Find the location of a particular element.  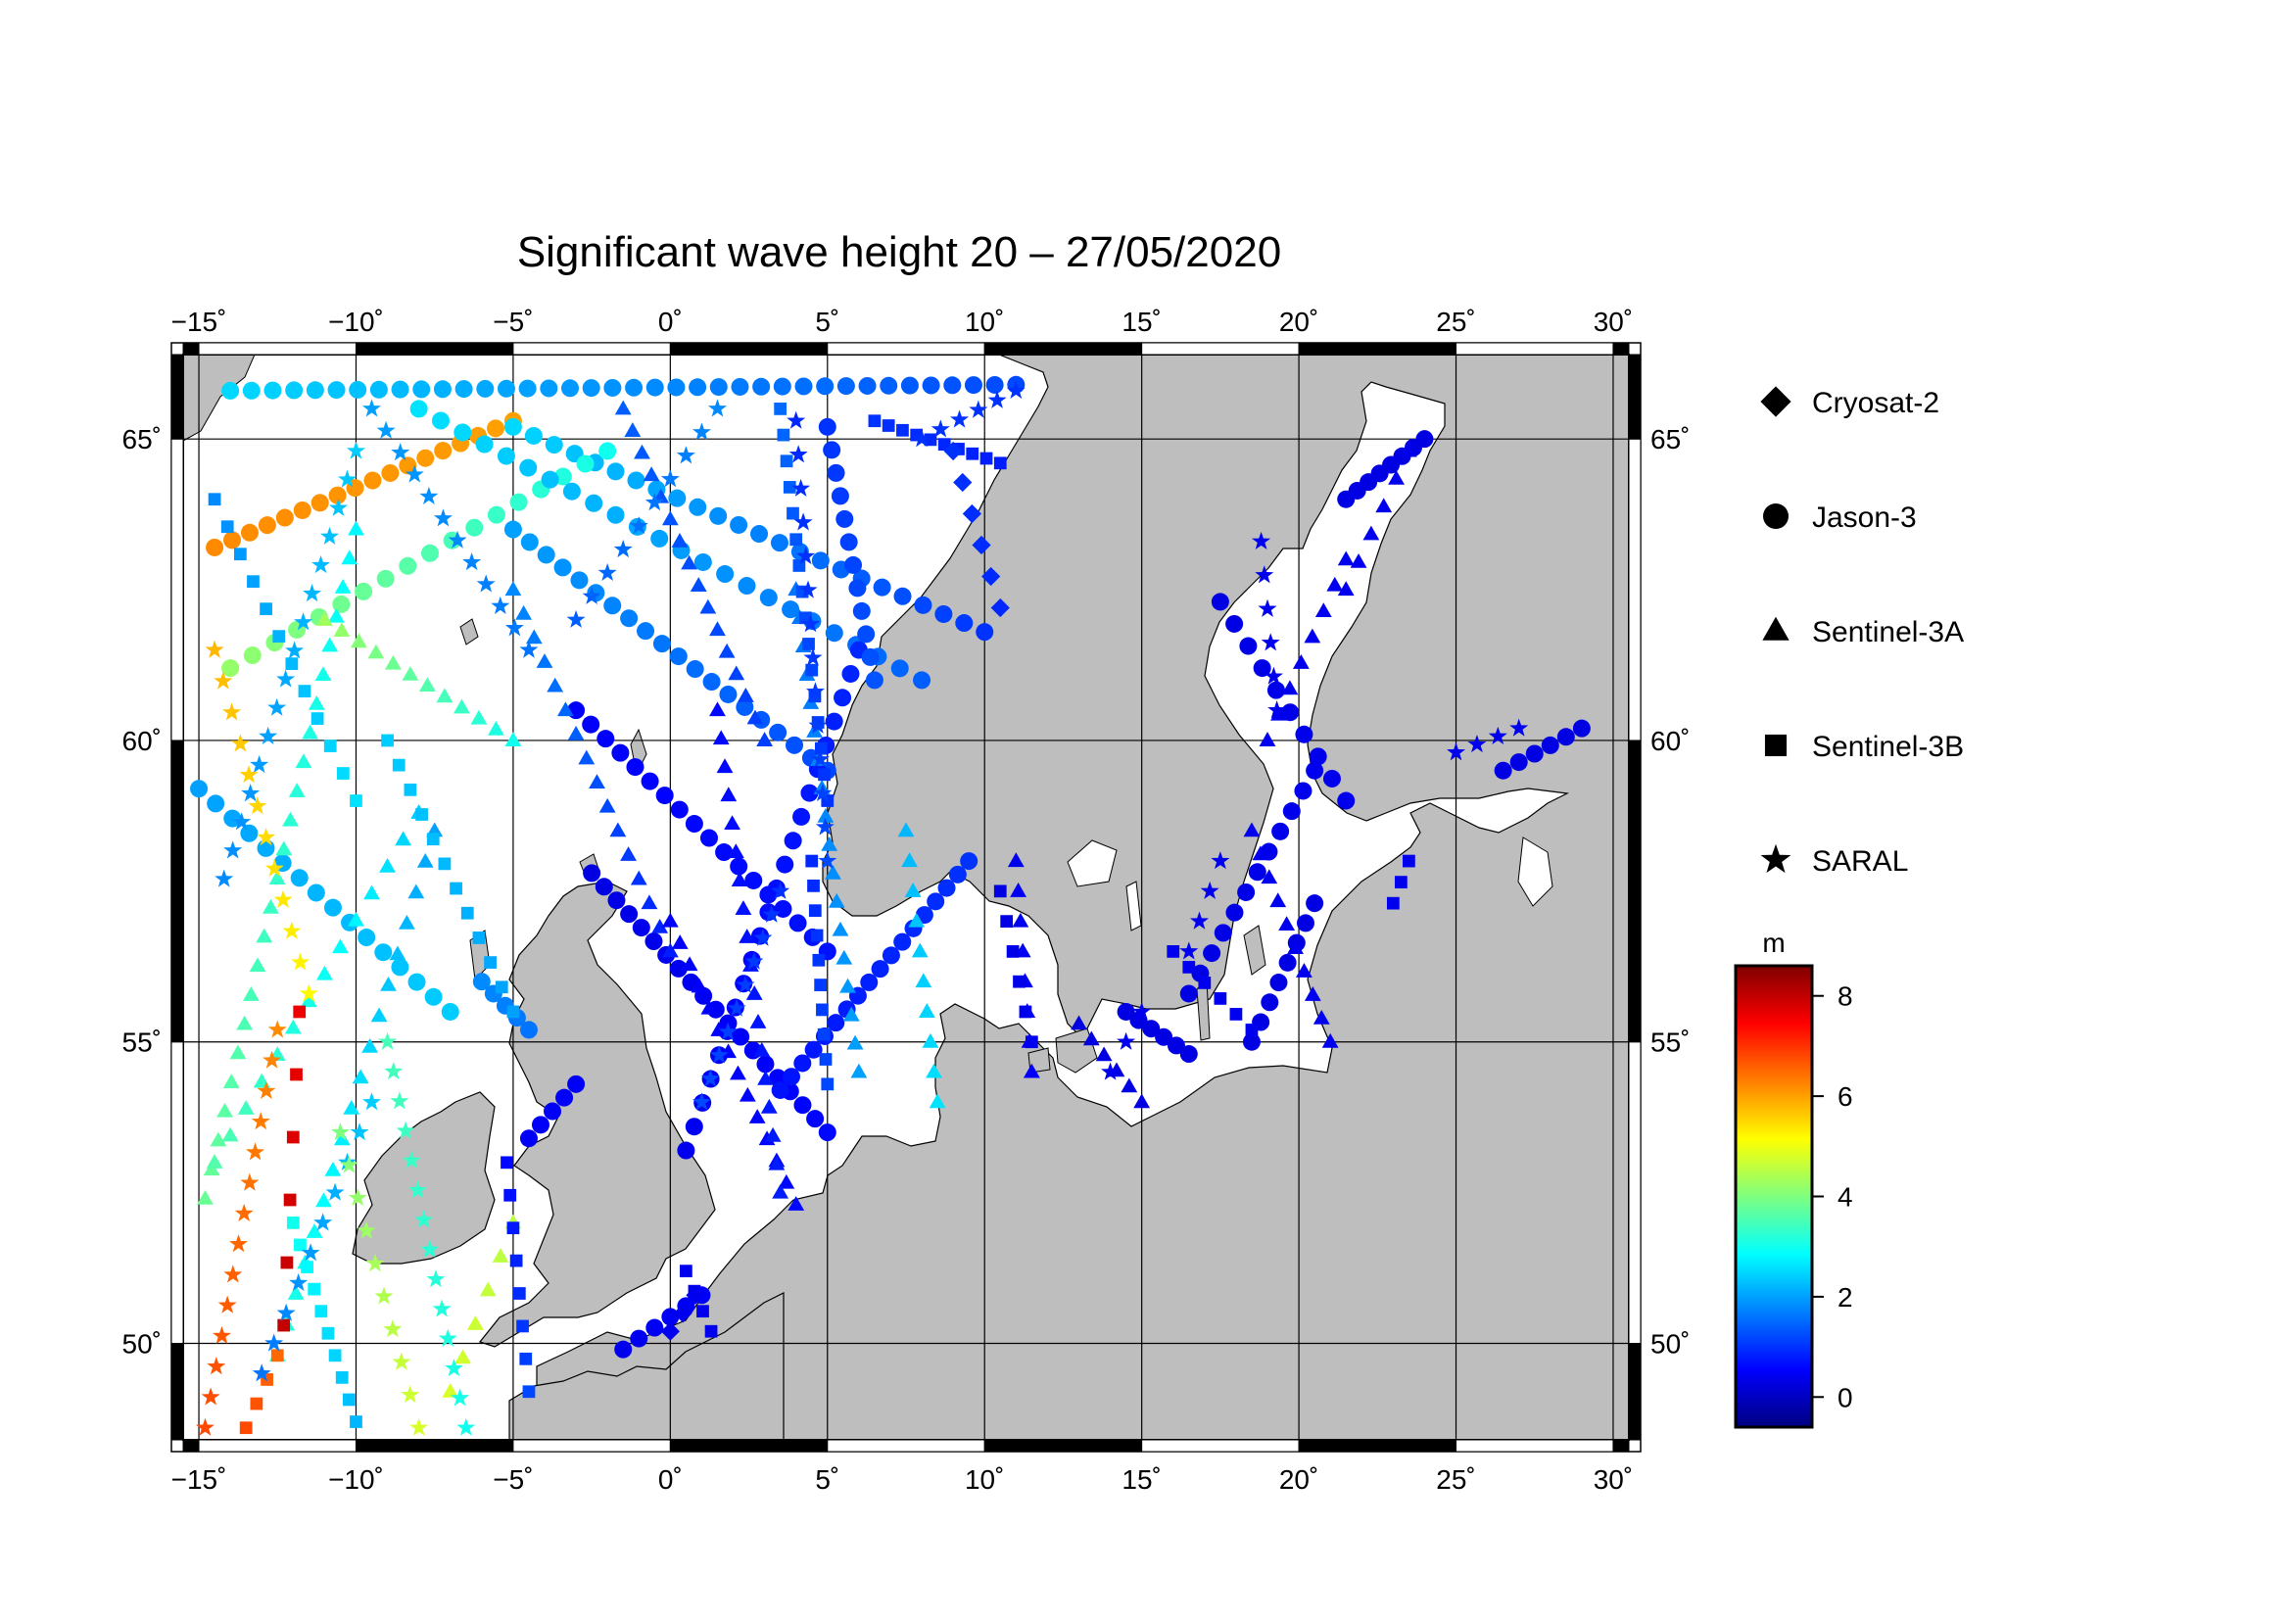

circle-legend-icon is located at coordinates (1776, 516).